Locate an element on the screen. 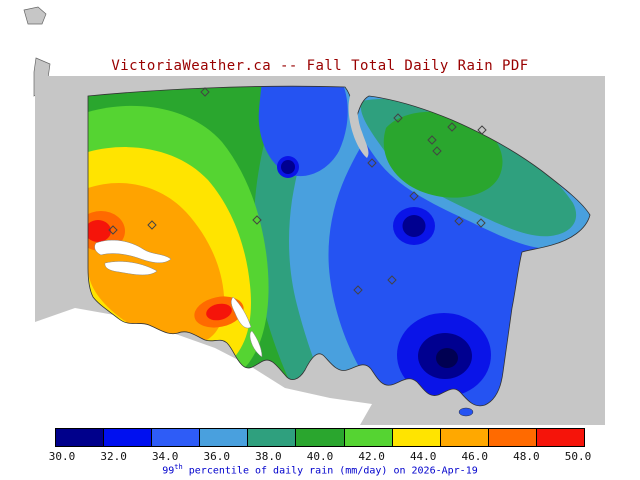 The image size is (640, 480). caption-superscript: th is located at coordinates (178, 467).